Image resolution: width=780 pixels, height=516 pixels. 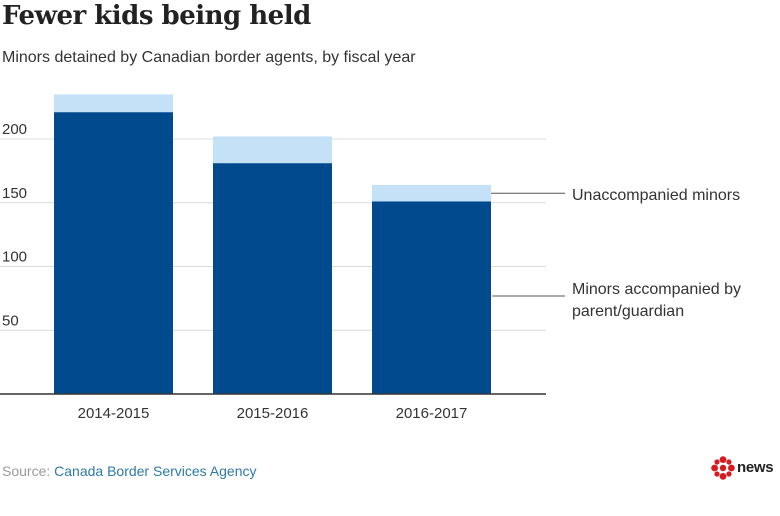 I want to click on y-tick-label: 150, so click(x=14, y=193).